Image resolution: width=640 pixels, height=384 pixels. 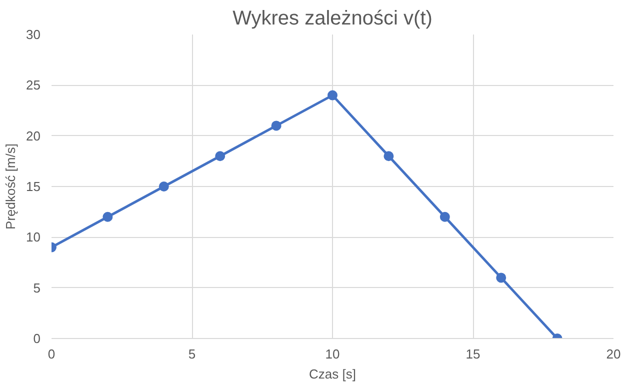 I want to click on x-tick-label: 20, so click(x=613, y=354).